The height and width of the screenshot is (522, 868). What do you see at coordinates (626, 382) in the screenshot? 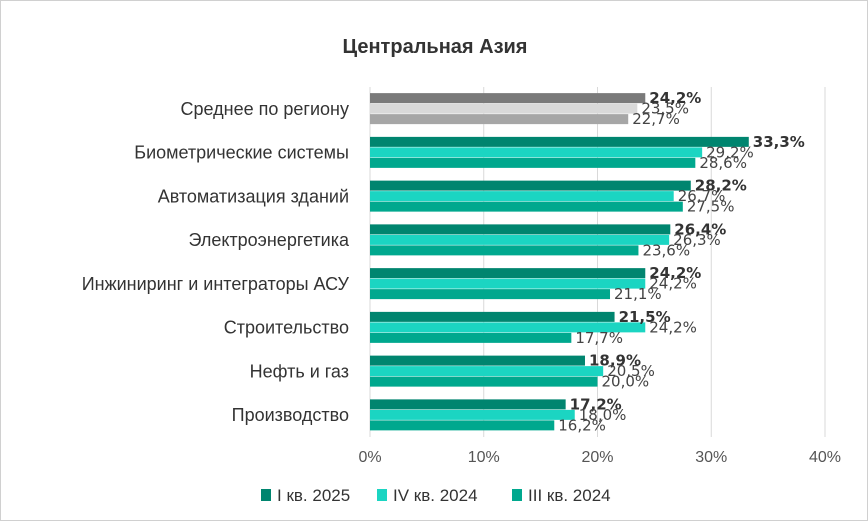
I see `data-label: 20,0%` at bounding box center [626, 382].